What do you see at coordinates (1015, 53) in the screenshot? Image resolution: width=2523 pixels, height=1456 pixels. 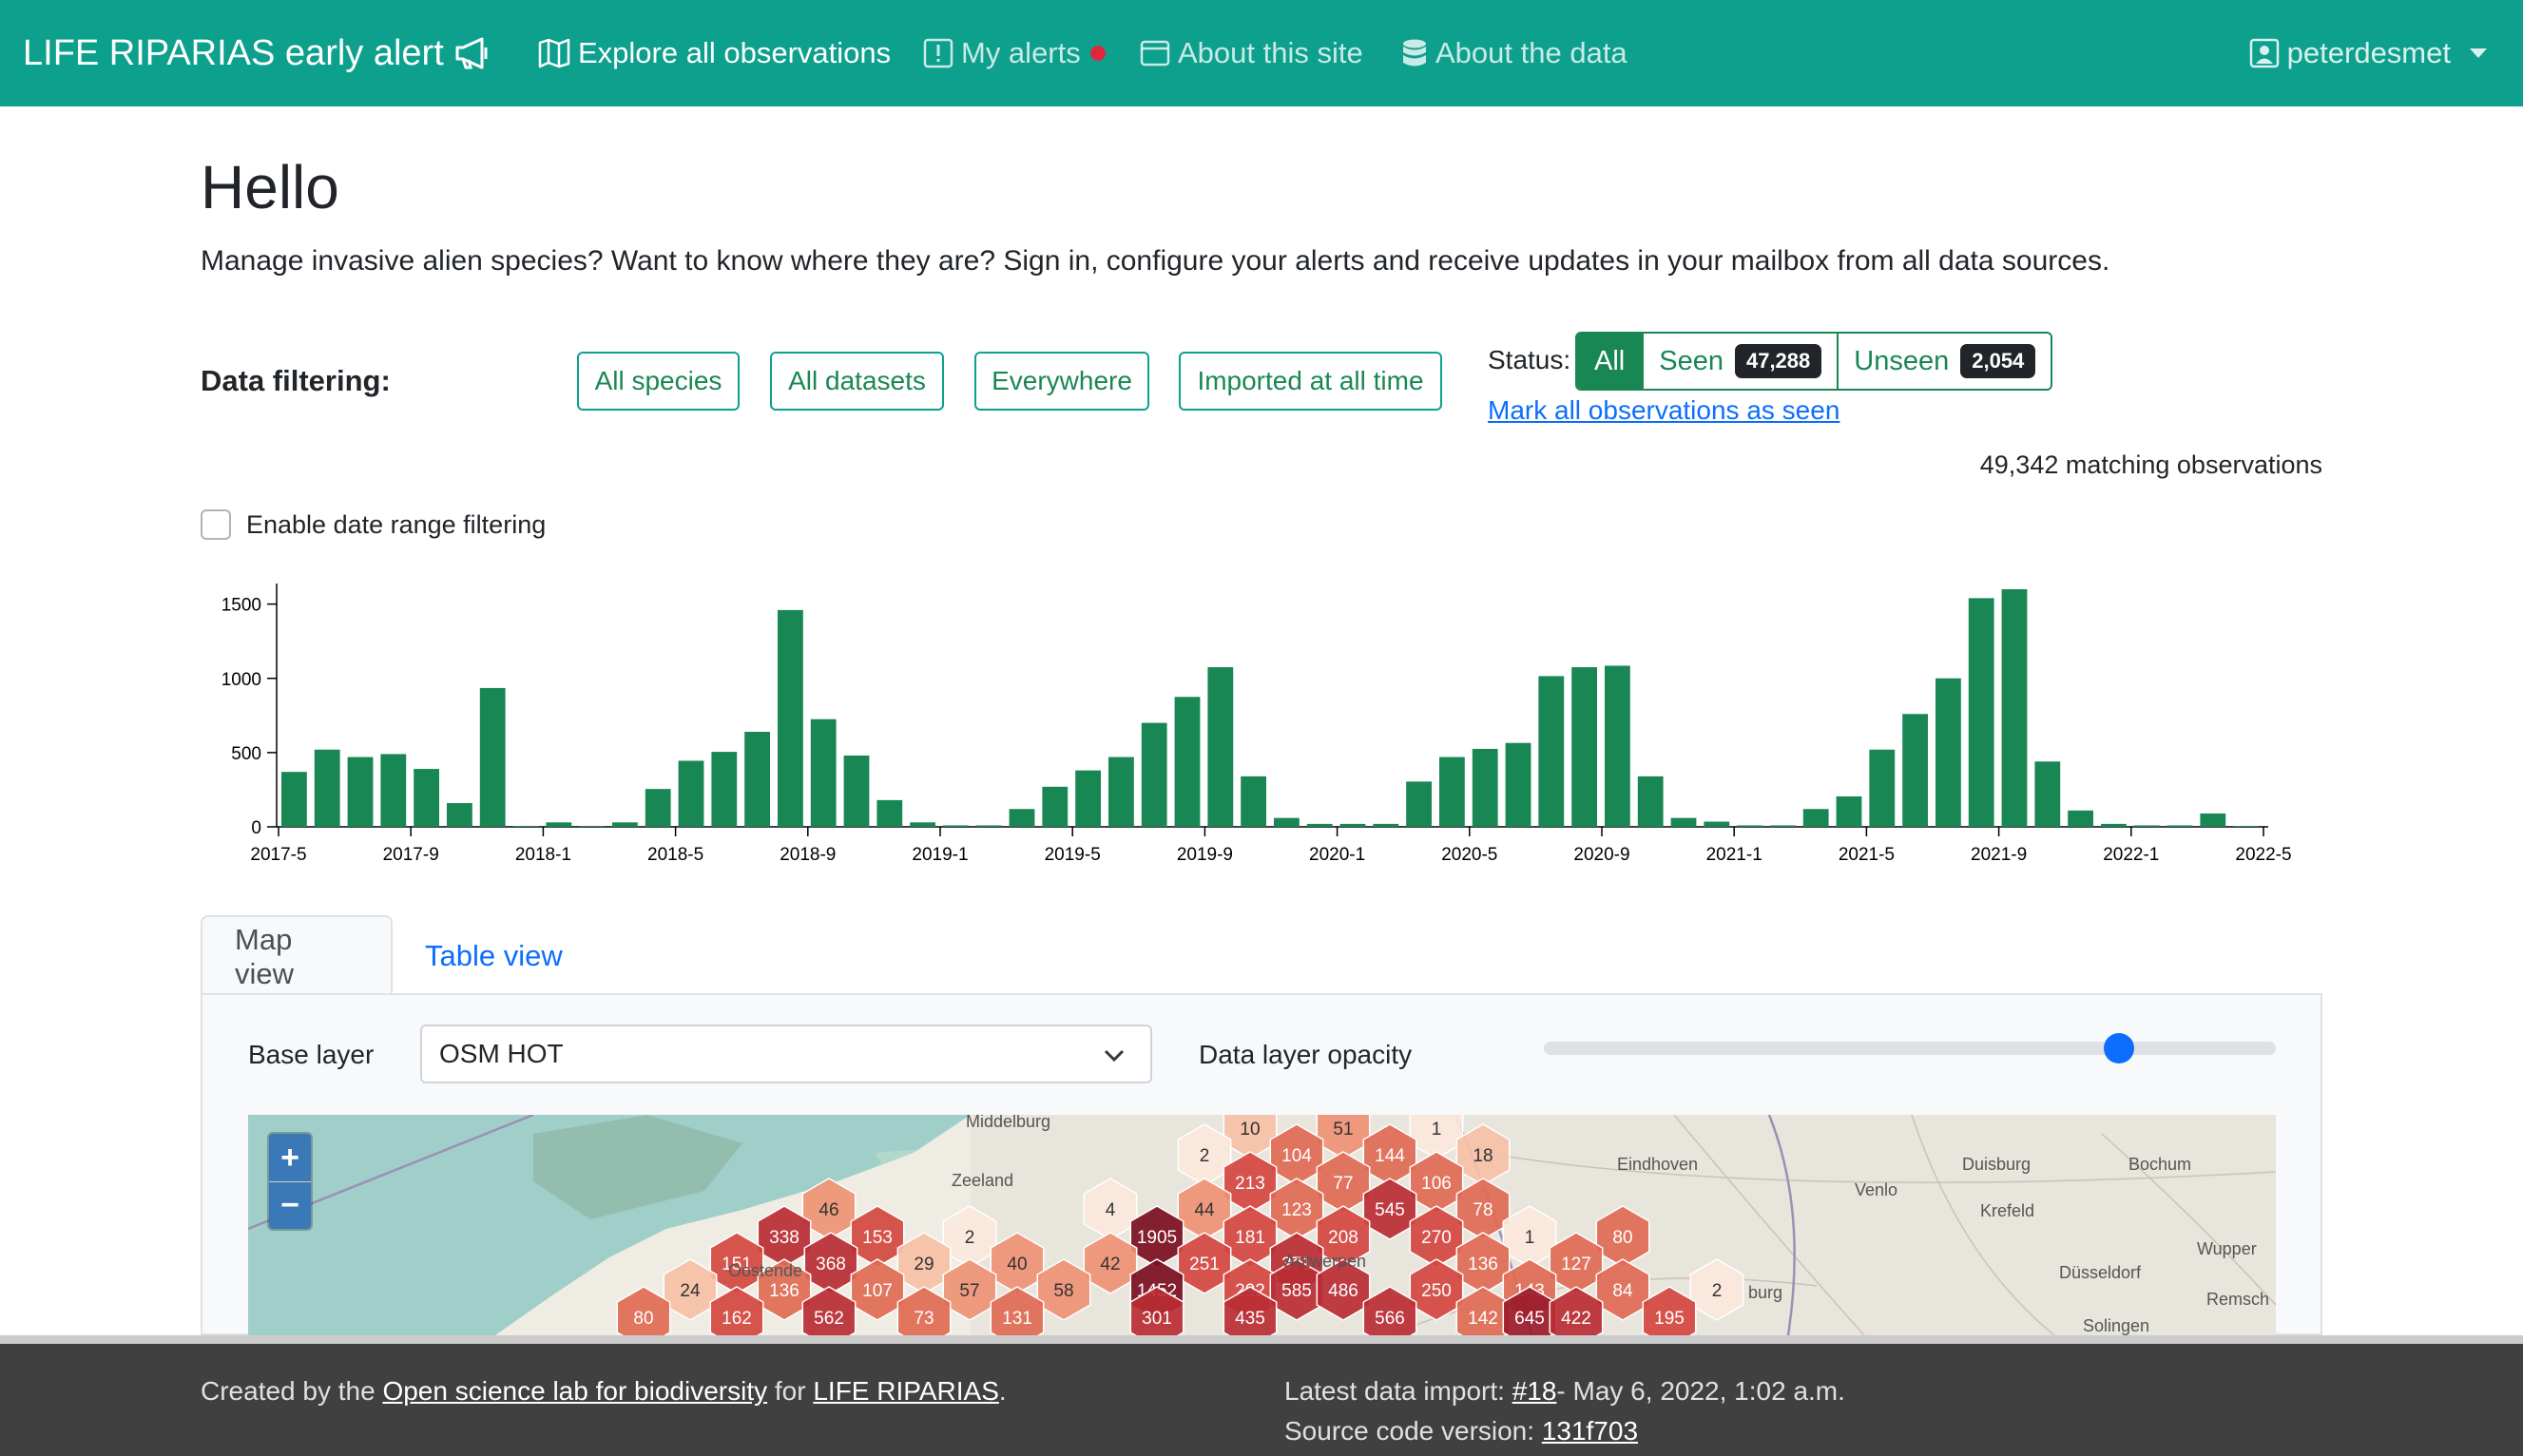 I see `nav-my-alerts: My alerts` at bounding box center [1015, 53].